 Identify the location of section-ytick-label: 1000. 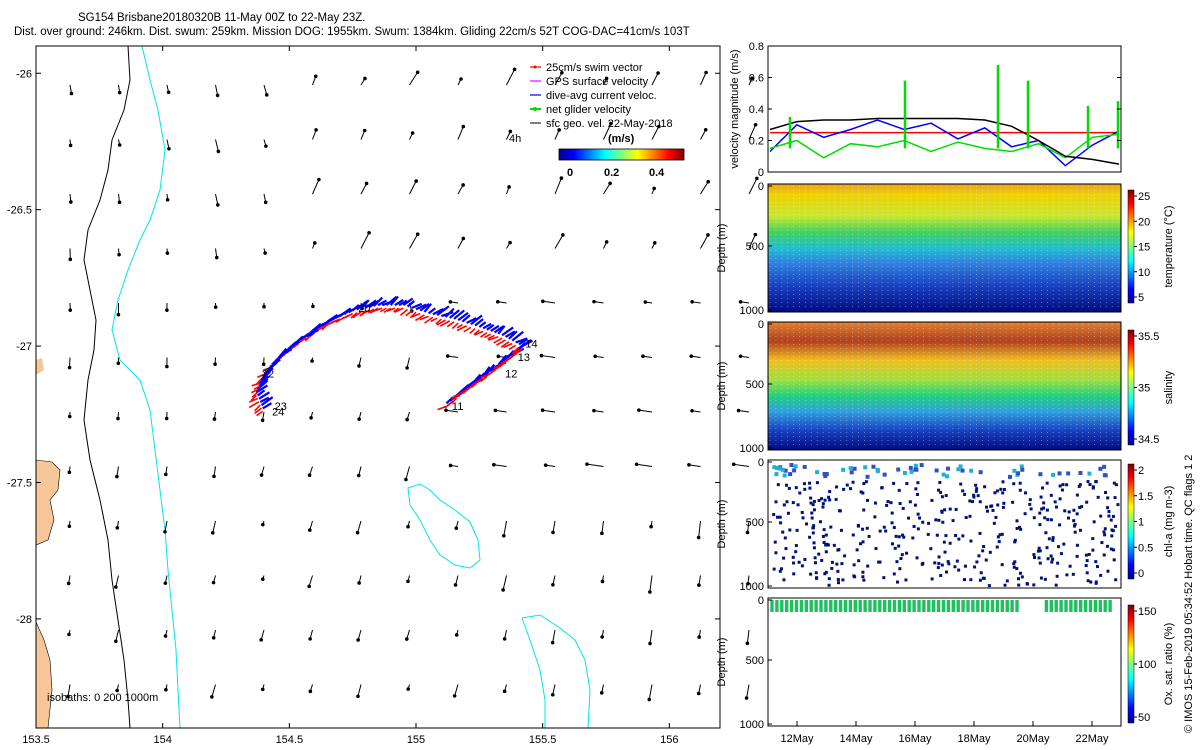
(752, 449).